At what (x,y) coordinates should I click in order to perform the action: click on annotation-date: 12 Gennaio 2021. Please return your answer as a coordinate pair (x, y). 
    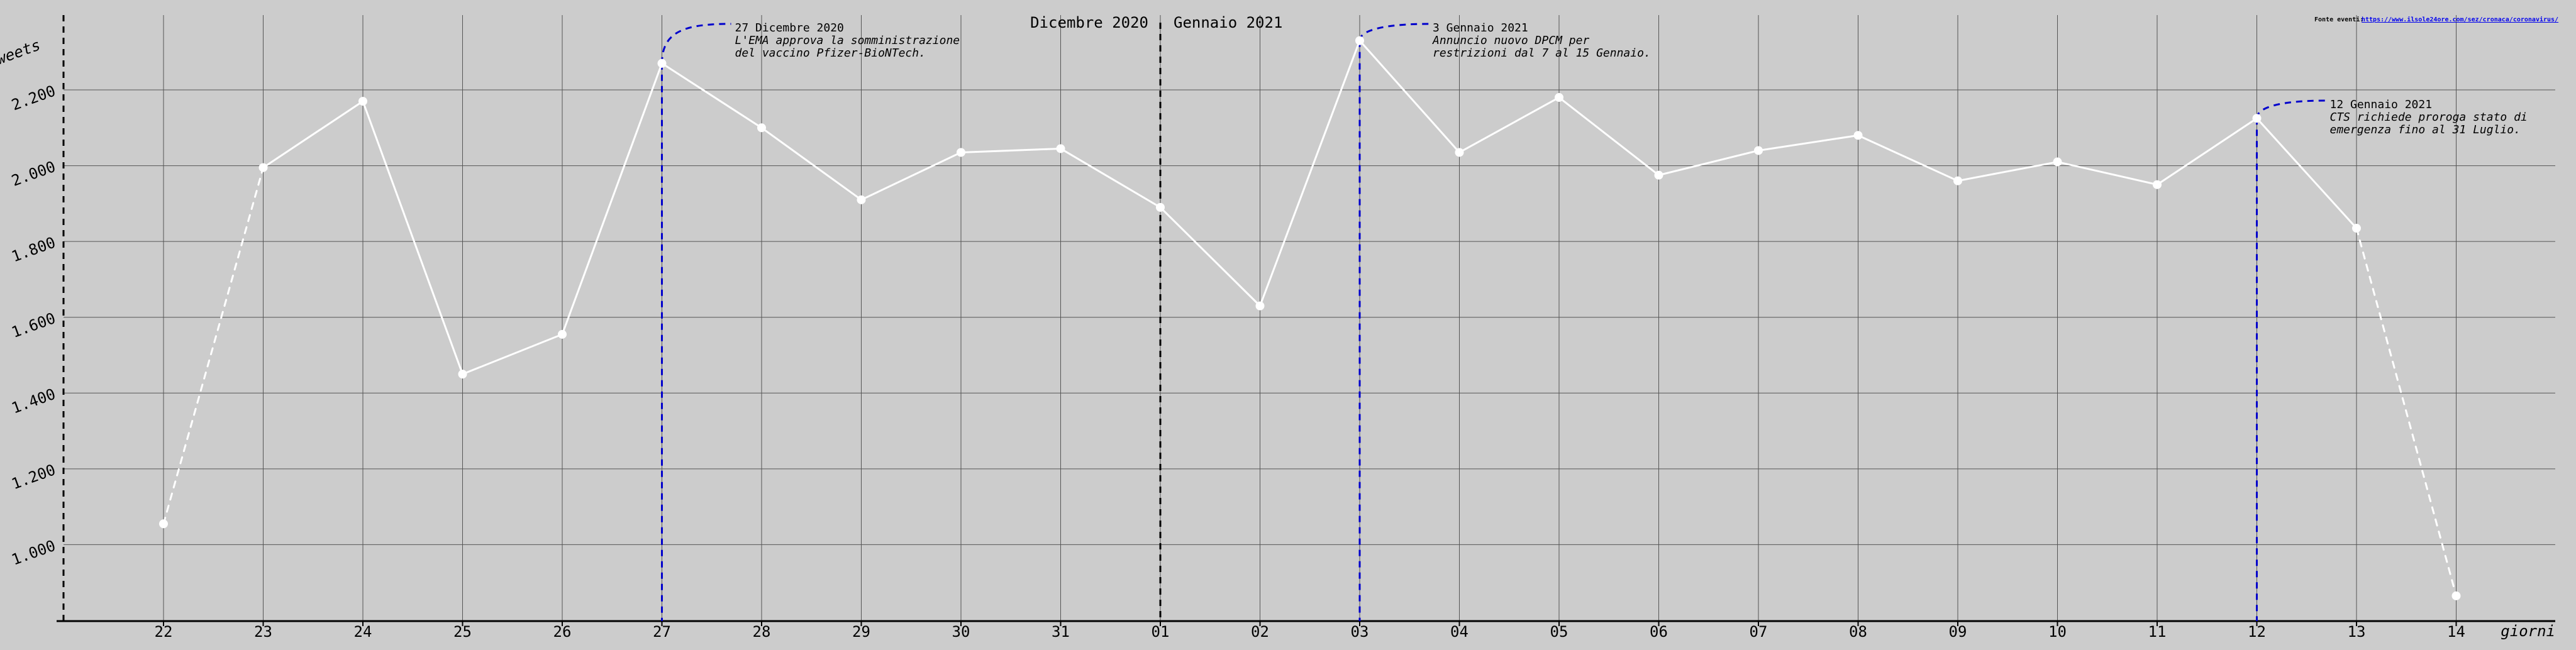
    Looking at the image, I should click on (2381, 105).